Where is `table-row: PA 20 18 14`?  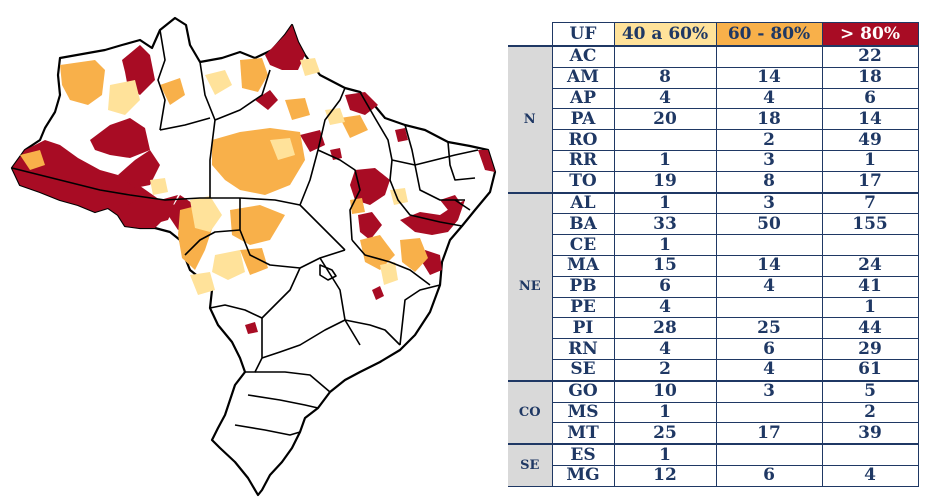 table-row: PA 20 18 14 is located at coordinates (713, 119).